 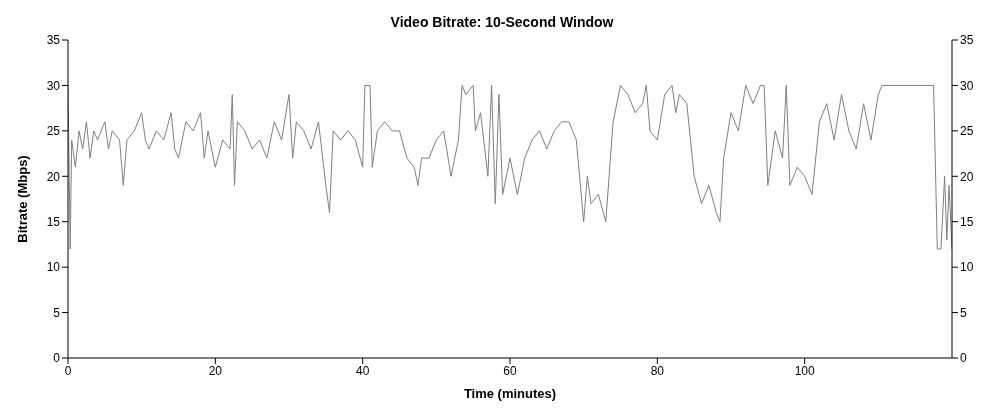 What do you see at coordinates (502, 22) in the screenshot?
I see `chart-title: Video Bitrate: 10-Second Window` at bounding box center [502, 22].